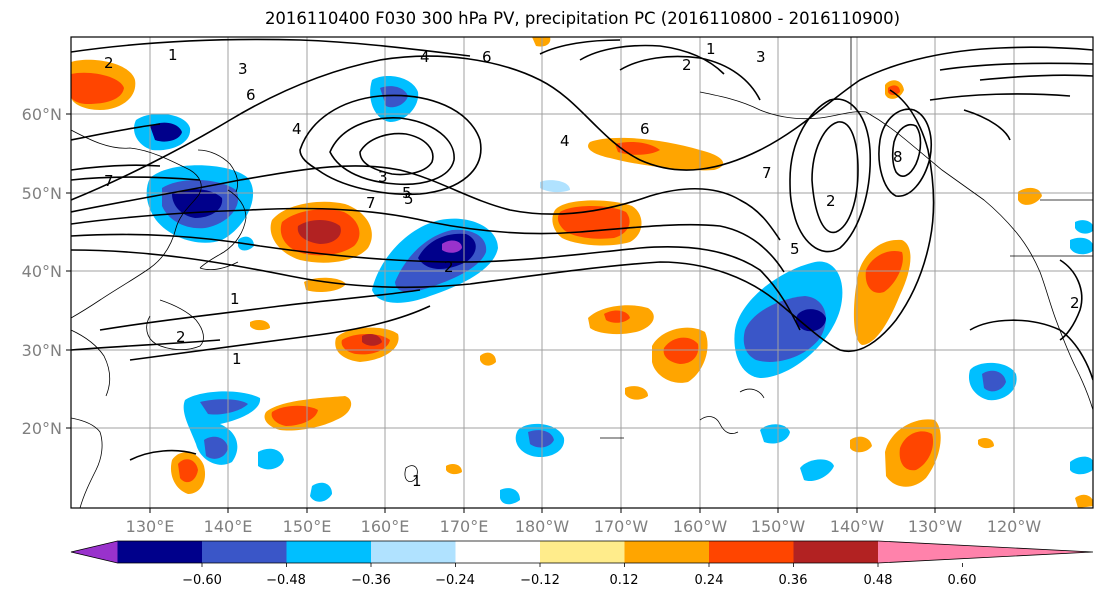 Image resolution: width=1105 pixels, height=601 pixels. What do you see at coordinates (542, 526) in the screenshot?
I see `lon-label: 180°W` at bounding box center [542, 526].